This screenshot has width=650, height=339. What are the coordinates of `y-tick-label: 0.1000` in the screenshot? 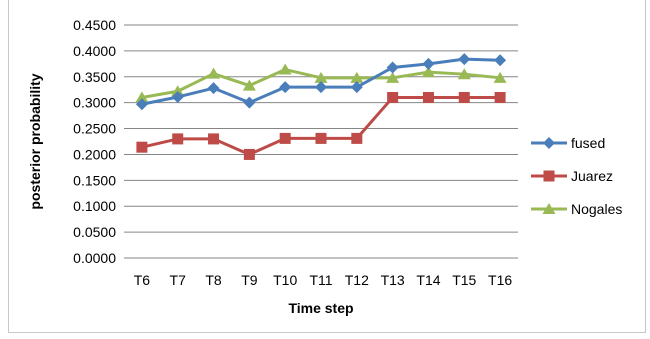 It's located at (94, 206).